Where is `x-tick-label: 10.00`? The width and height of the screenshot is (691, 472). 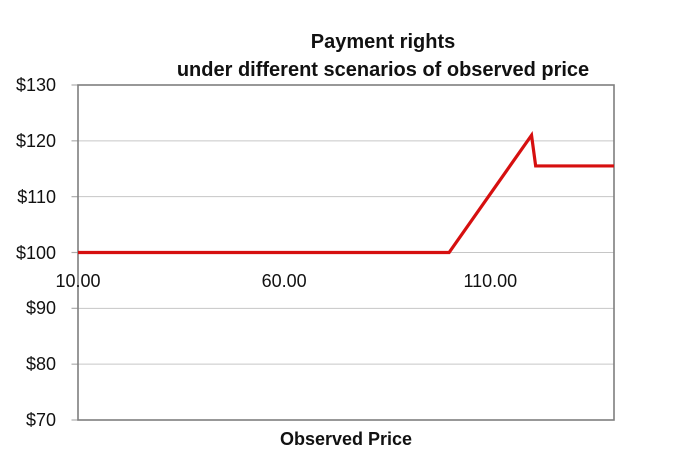 x-tick-label: 10.00 is located at coordinates (78, 280).